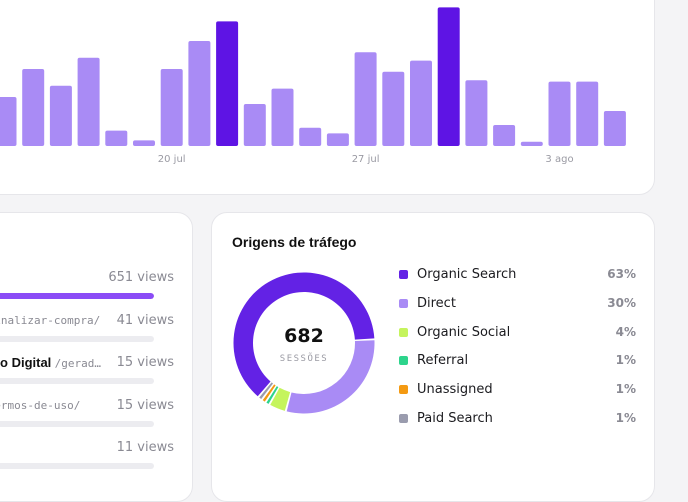 The image size is (688, 502). I want to click on page-views-bar-fill, so click(77, 296).